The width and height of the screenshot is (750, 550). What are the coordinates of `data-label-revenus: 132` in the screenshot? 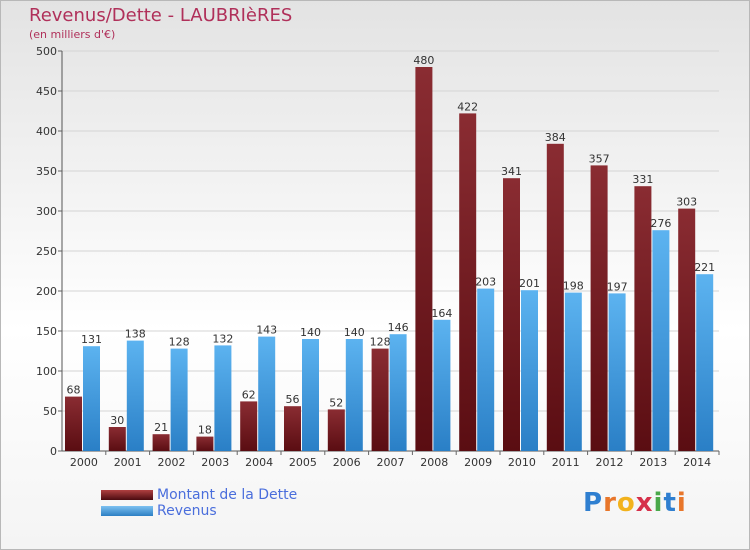 It's located at (222, 338).